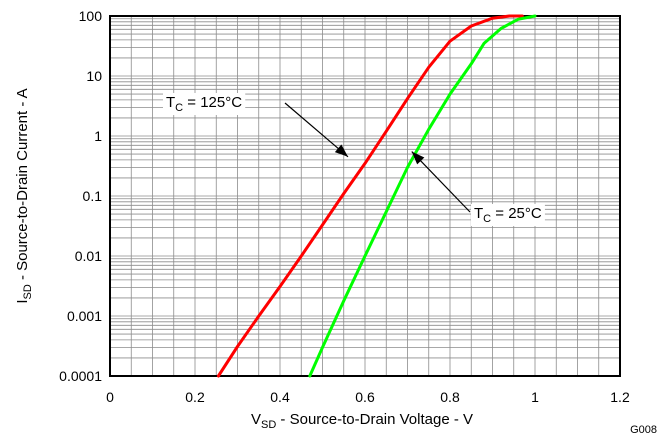  I want to click on annotation-arrowhead-125c, so click(341, 150).